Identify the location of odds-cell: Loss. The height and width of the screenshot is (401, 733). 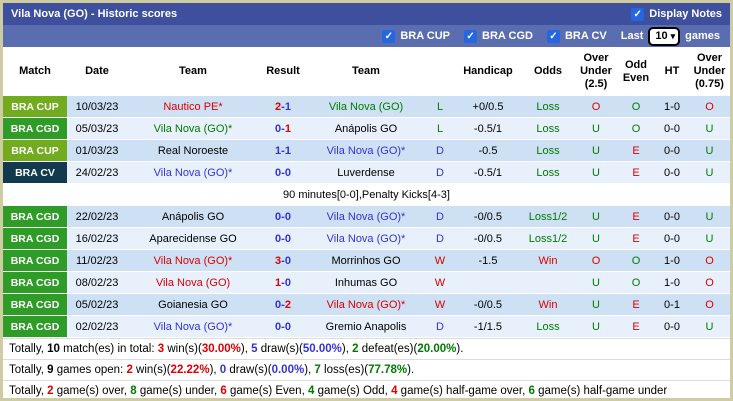
(548, 172).